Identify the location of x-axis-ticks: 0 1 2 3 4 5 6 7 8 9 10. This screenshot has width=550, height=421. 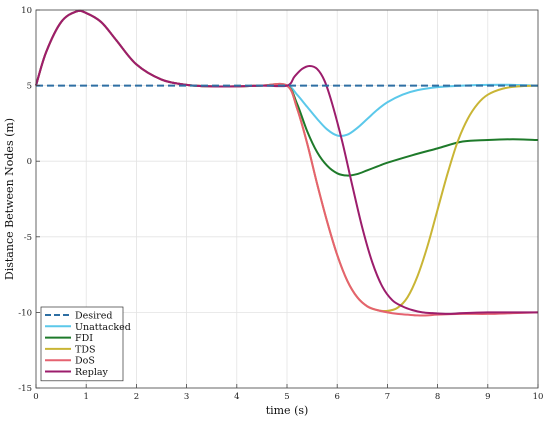
(288, 393).